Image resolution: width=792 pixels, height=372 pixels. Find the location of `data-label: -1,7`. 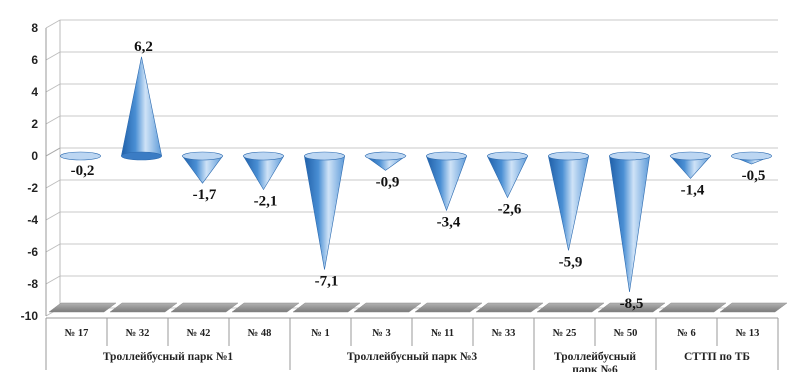

data-label: -1,7 is located at coordinates (205, 195).